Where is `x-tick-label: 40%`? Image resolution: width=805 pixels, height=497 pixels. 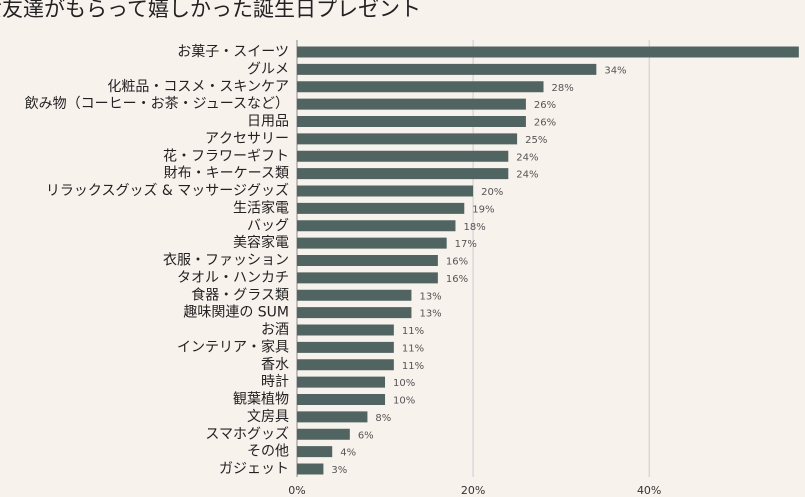
x-tick-label: 40% is located at coordinates (649, 490).